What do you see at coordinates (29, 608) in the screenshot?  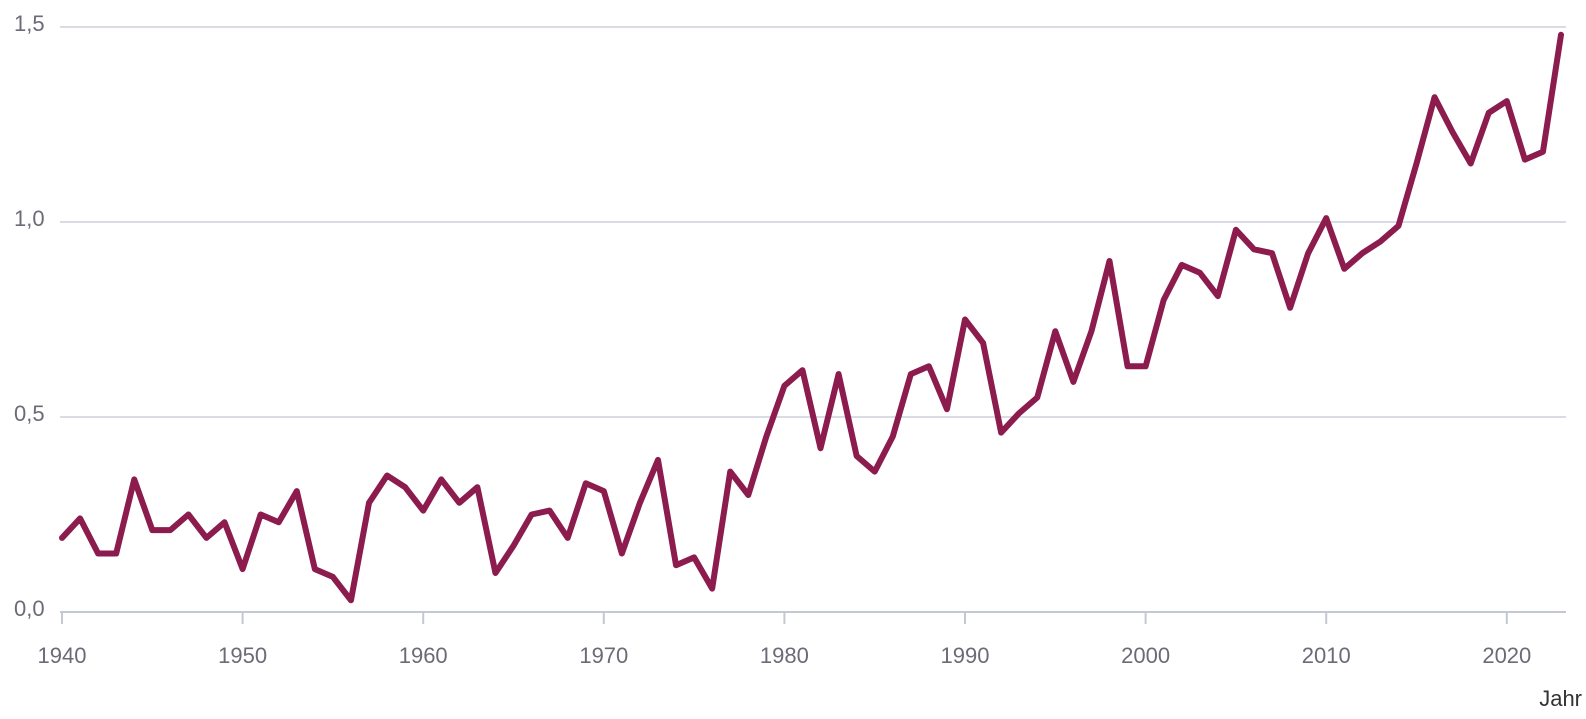 I see `y-tick-label: 0,0` at bounding box center [29, 608].